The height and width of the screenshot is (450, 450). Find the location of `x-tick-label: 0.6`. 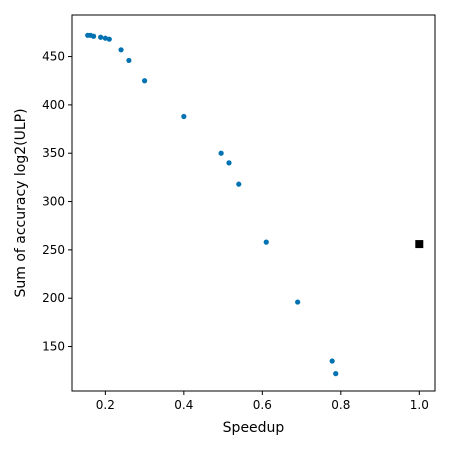

x-tick-label: 0.6 is located at coordinates (262, 405).